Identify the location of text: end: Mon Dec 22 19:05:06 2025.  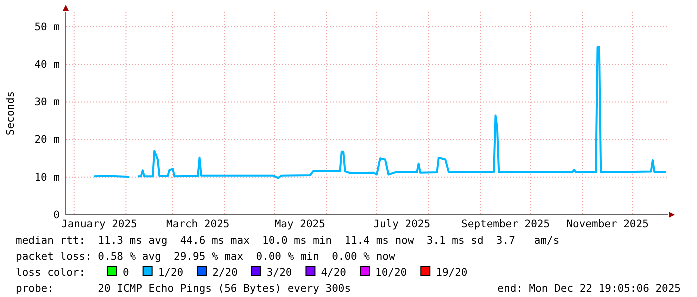
(589, 289).